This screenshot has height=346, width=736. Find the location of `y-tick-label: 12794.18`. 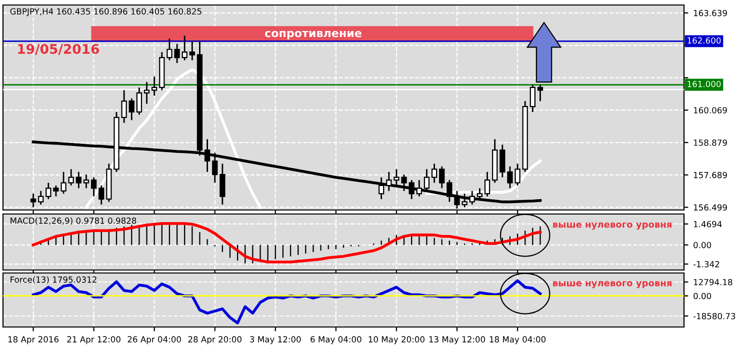

y-tick-label: 12794.18 is located at coordinates (713, 282).